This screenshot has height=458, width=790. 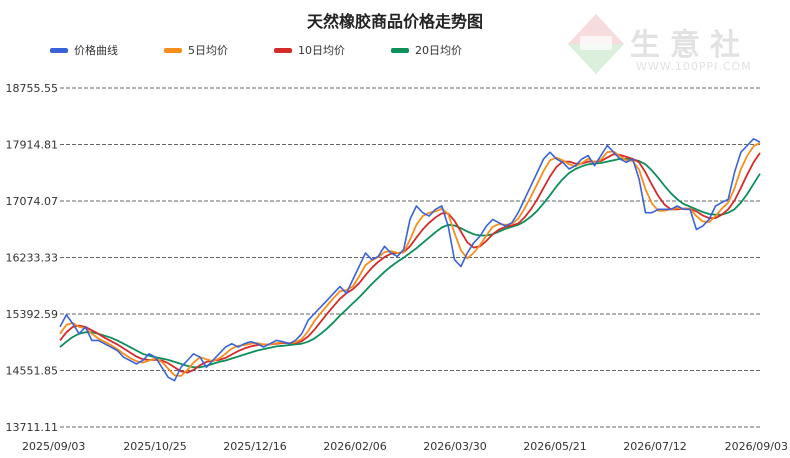 I want to click on legend-item-ma5: 5日均价, so click(x=196, y=50).